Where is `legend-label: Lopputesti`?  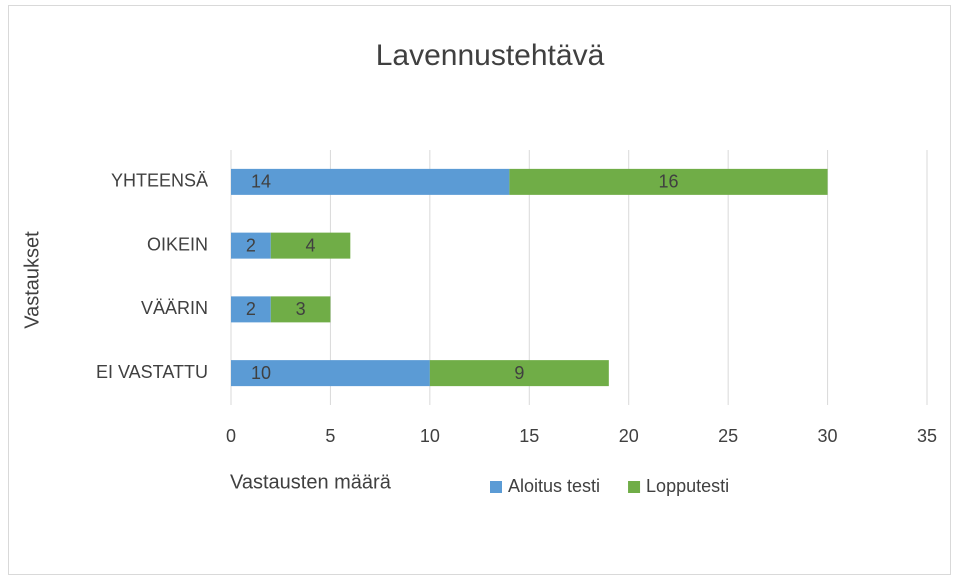 legend-label: Lopputesti is located at coordinates (687, 486).